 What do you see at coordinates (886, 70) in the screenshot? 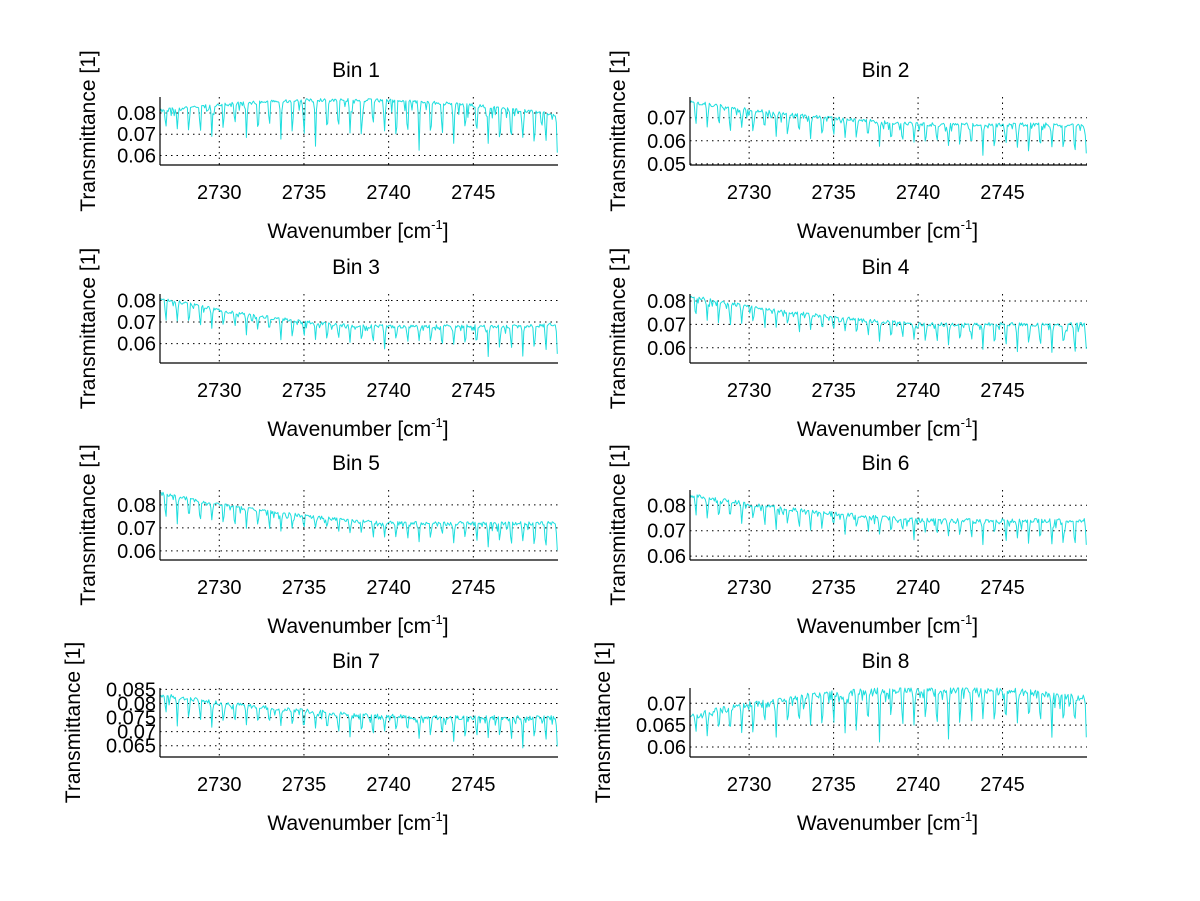
I see `subplot-title: Bin 2` at bounding box center [886, 70].